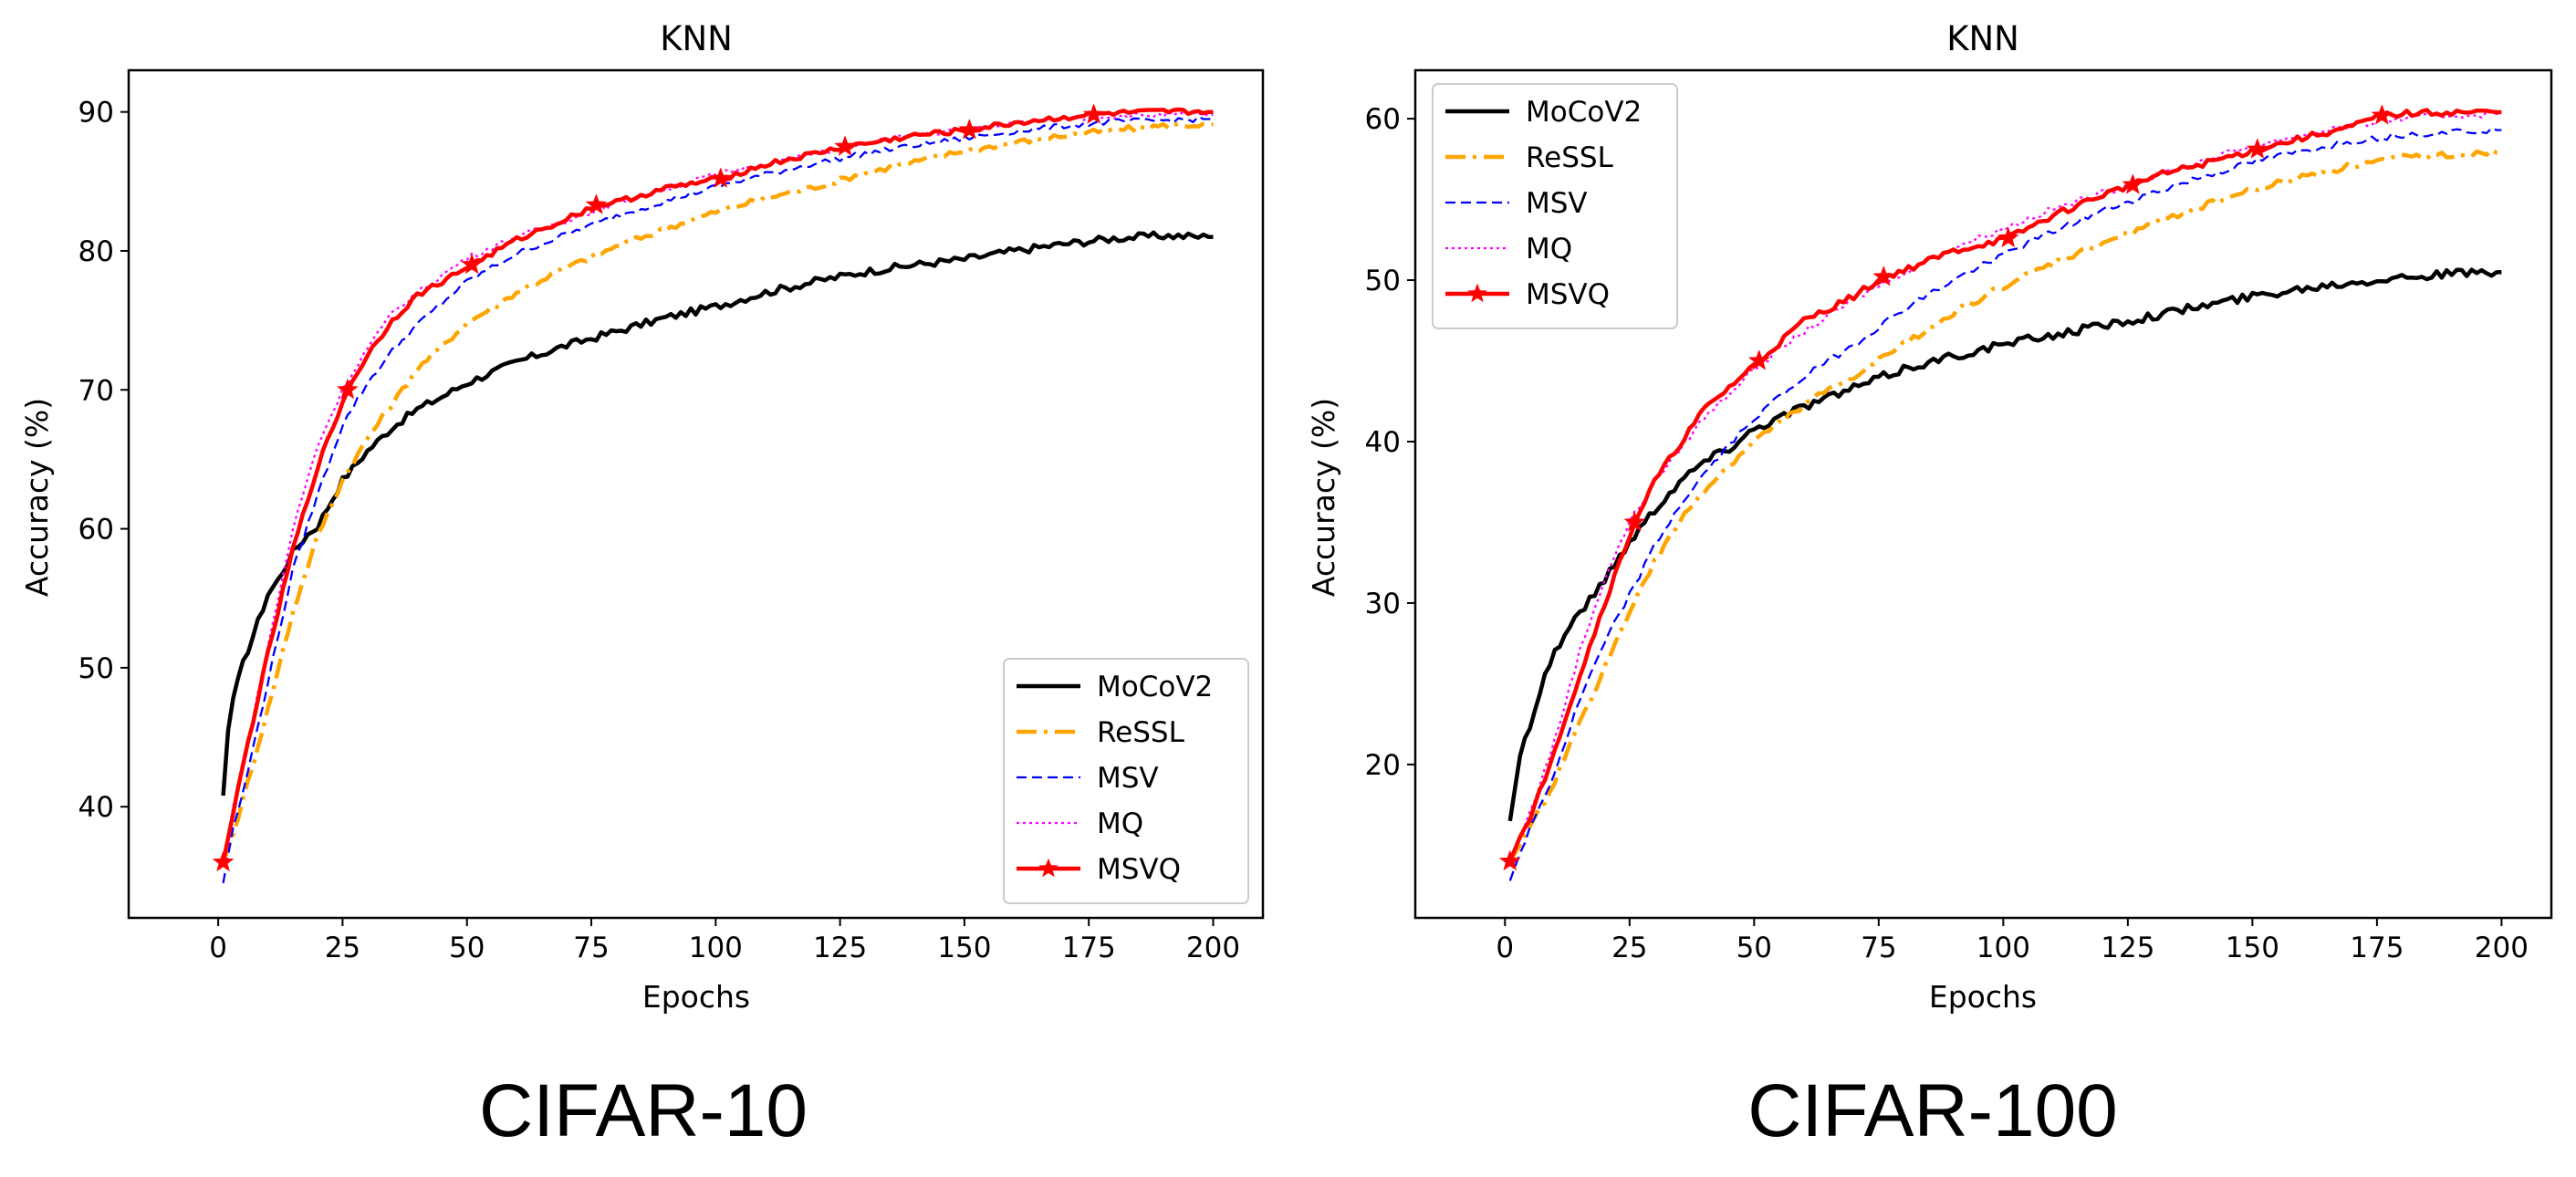 Image resolution: width=2576 pixels, height=1177 pixels. I want to click on y-axis-label: Accuracy (%), so click(37, 498).